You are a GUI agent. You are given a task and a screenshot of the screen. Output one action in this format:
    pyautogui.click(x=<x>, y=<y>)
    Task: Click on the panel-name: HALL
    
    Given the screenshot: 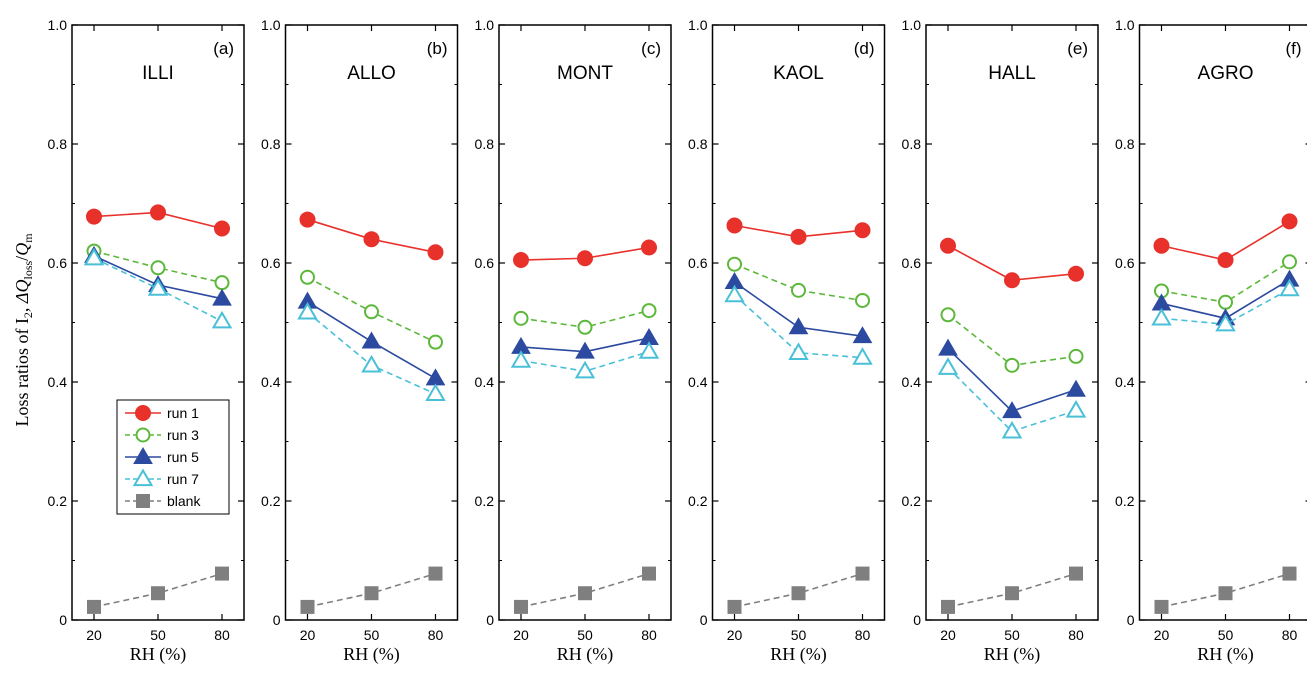 What is the action you would take?
    pyautogui.click(x=1012, y=73)
    